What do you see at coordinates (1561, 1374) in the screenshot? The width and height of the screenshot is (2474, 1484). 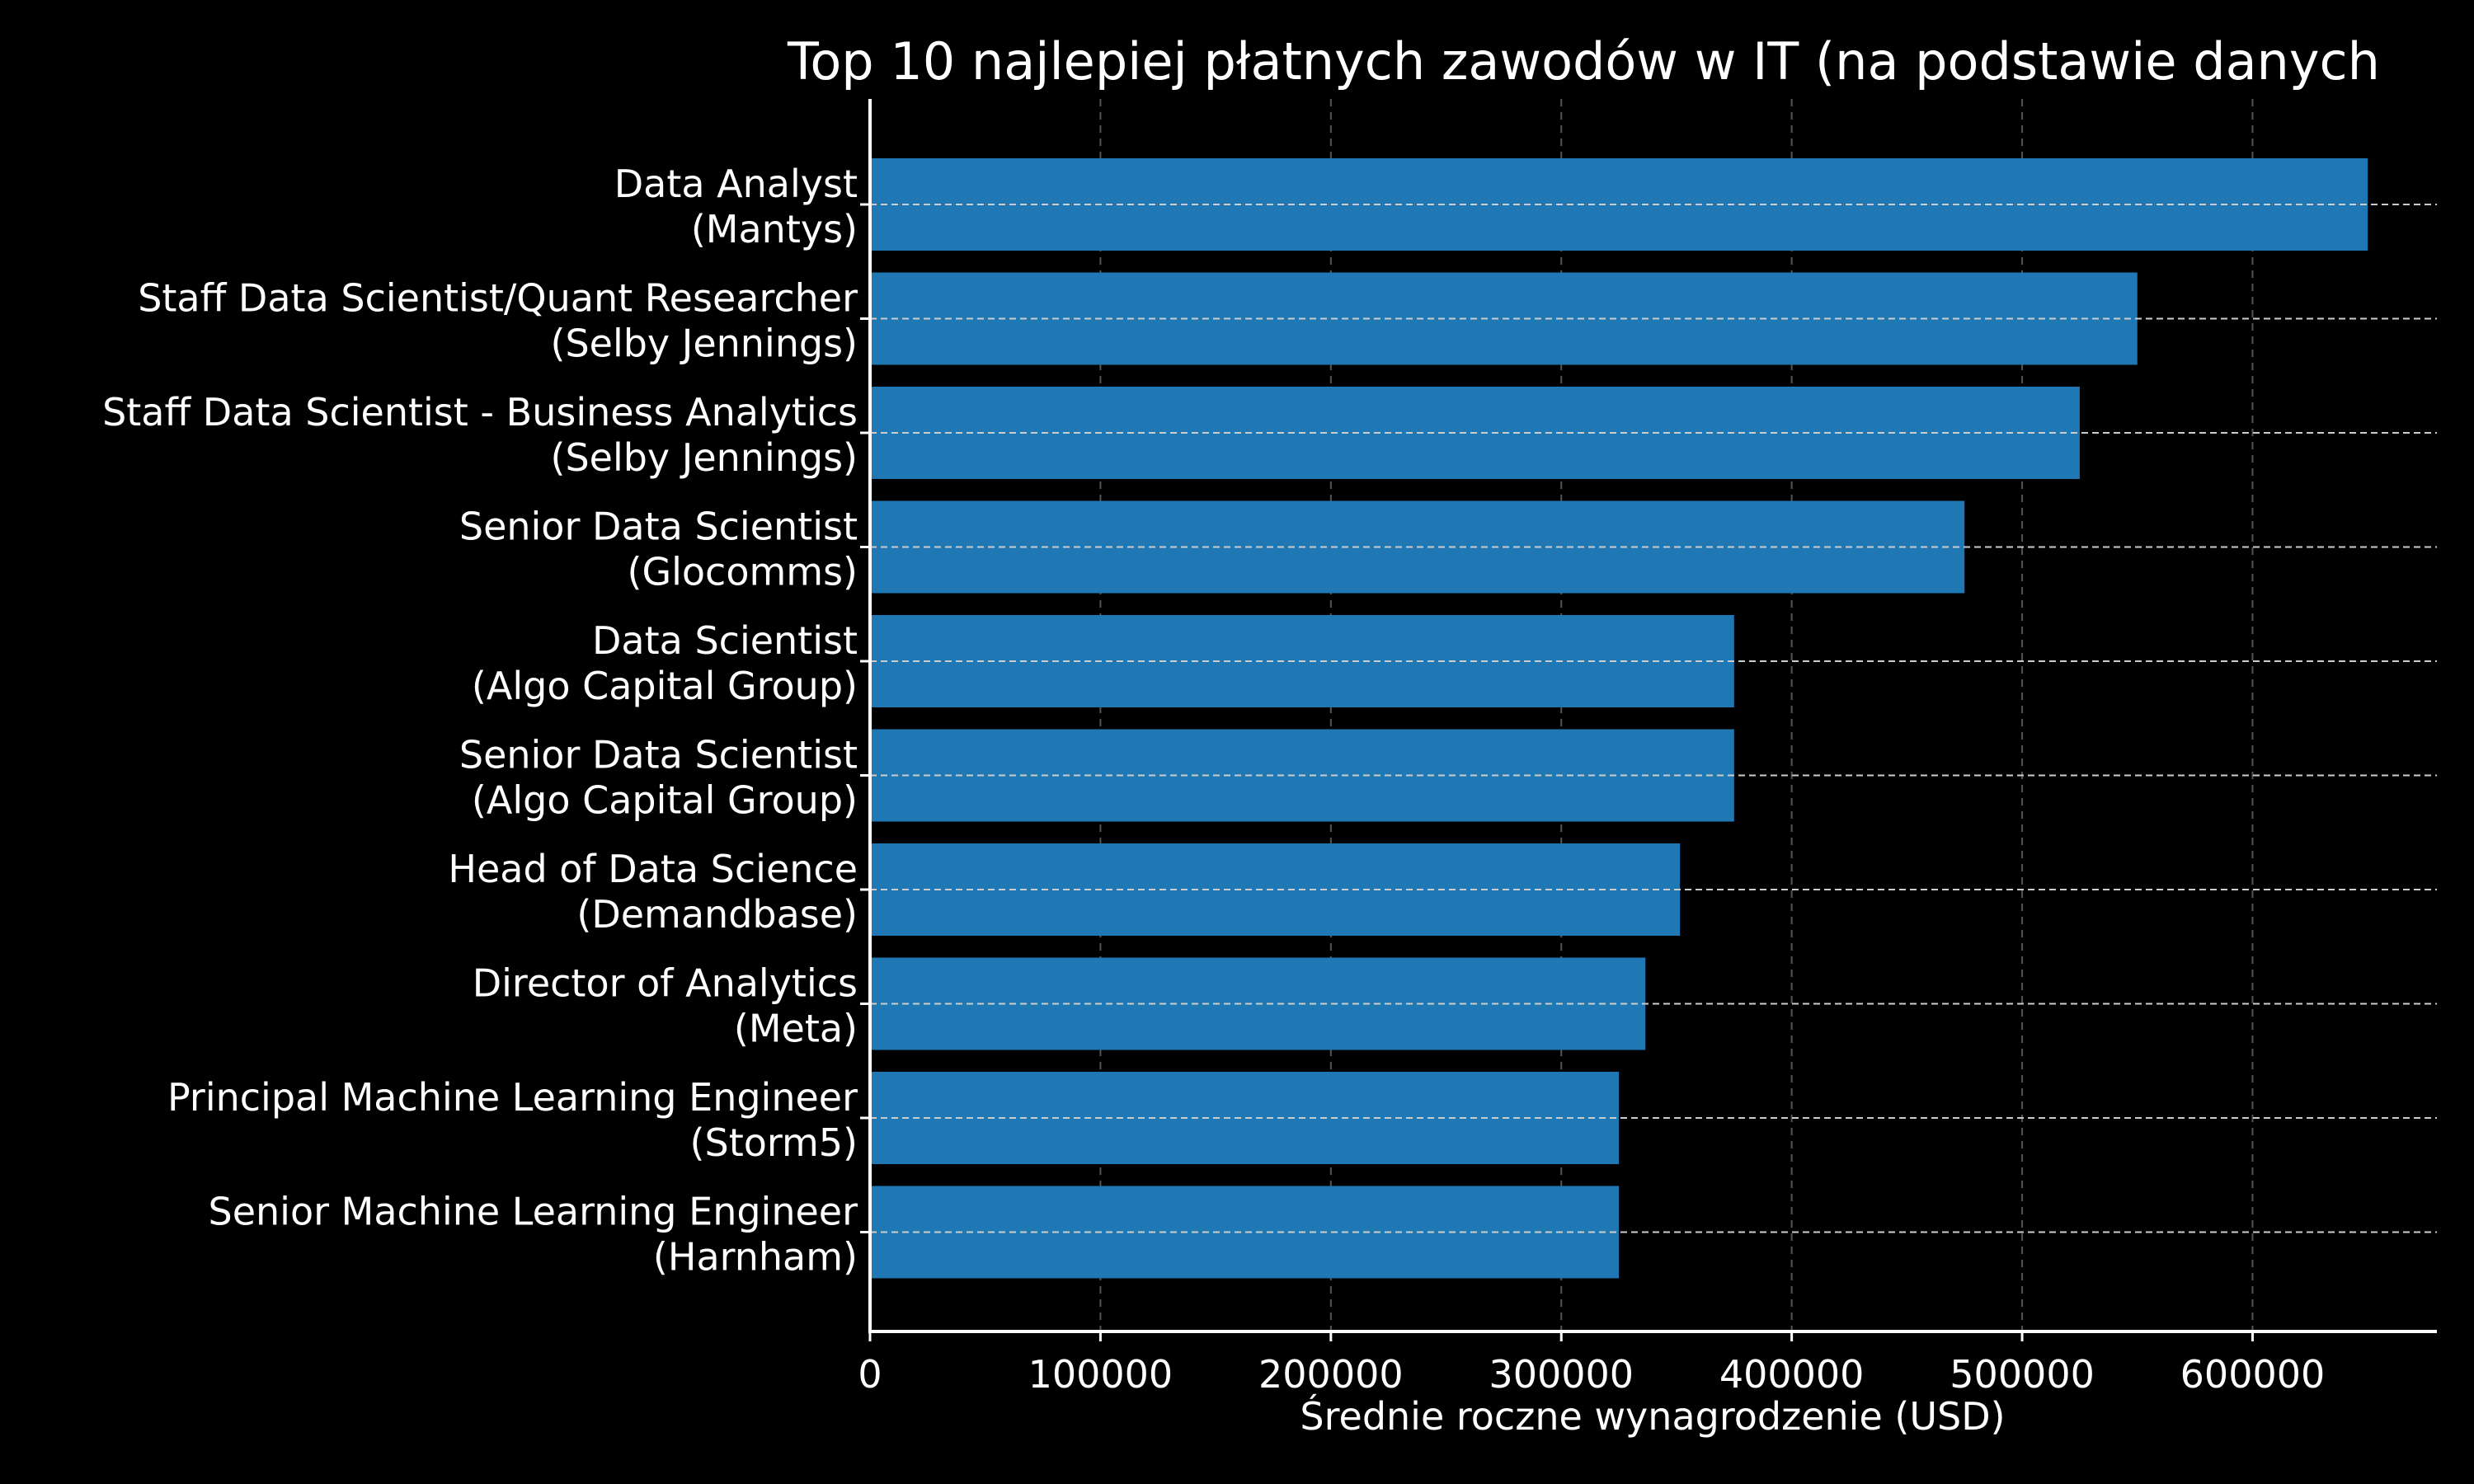 I see `x-tick-label: 300000` at bounding box center [1561, 1374].